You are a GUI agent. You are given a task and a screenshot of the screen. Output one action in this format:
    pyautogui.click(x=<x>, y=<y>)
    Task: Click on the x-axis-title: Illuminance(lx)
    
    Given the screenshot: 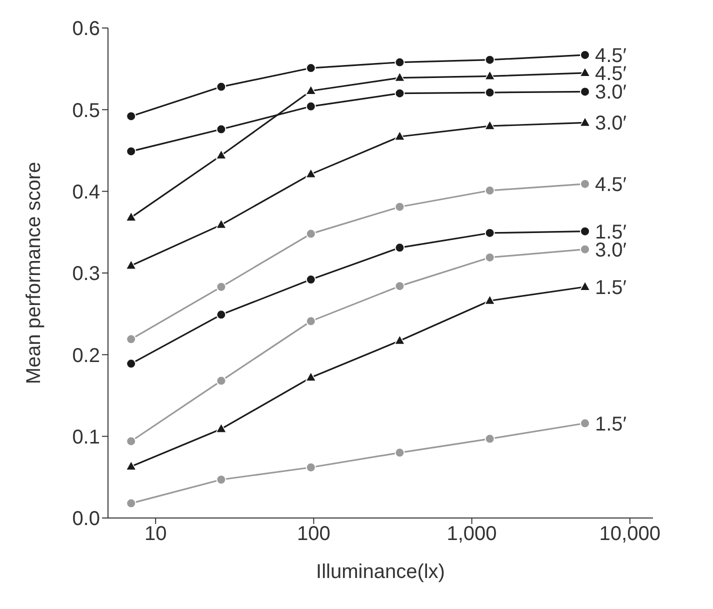 What is the action you would take?
    pyautogui.click(x=380, y=572)
    